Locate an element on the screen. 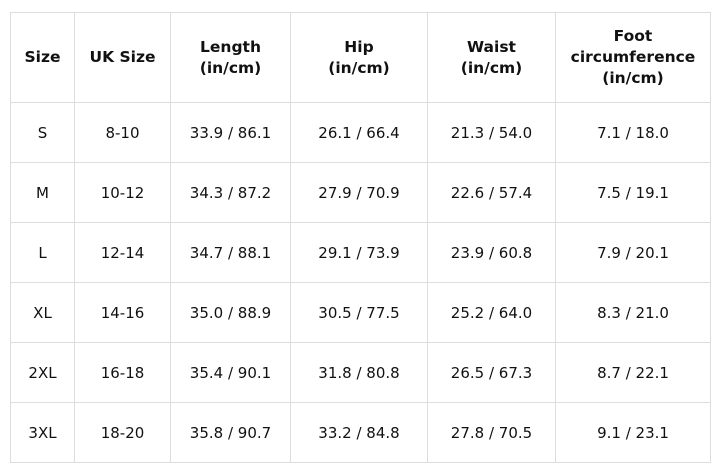 This screenshot has height=474, width=721. table-cell: 7.5 / 19.1 is located at coordinates (633, 192).